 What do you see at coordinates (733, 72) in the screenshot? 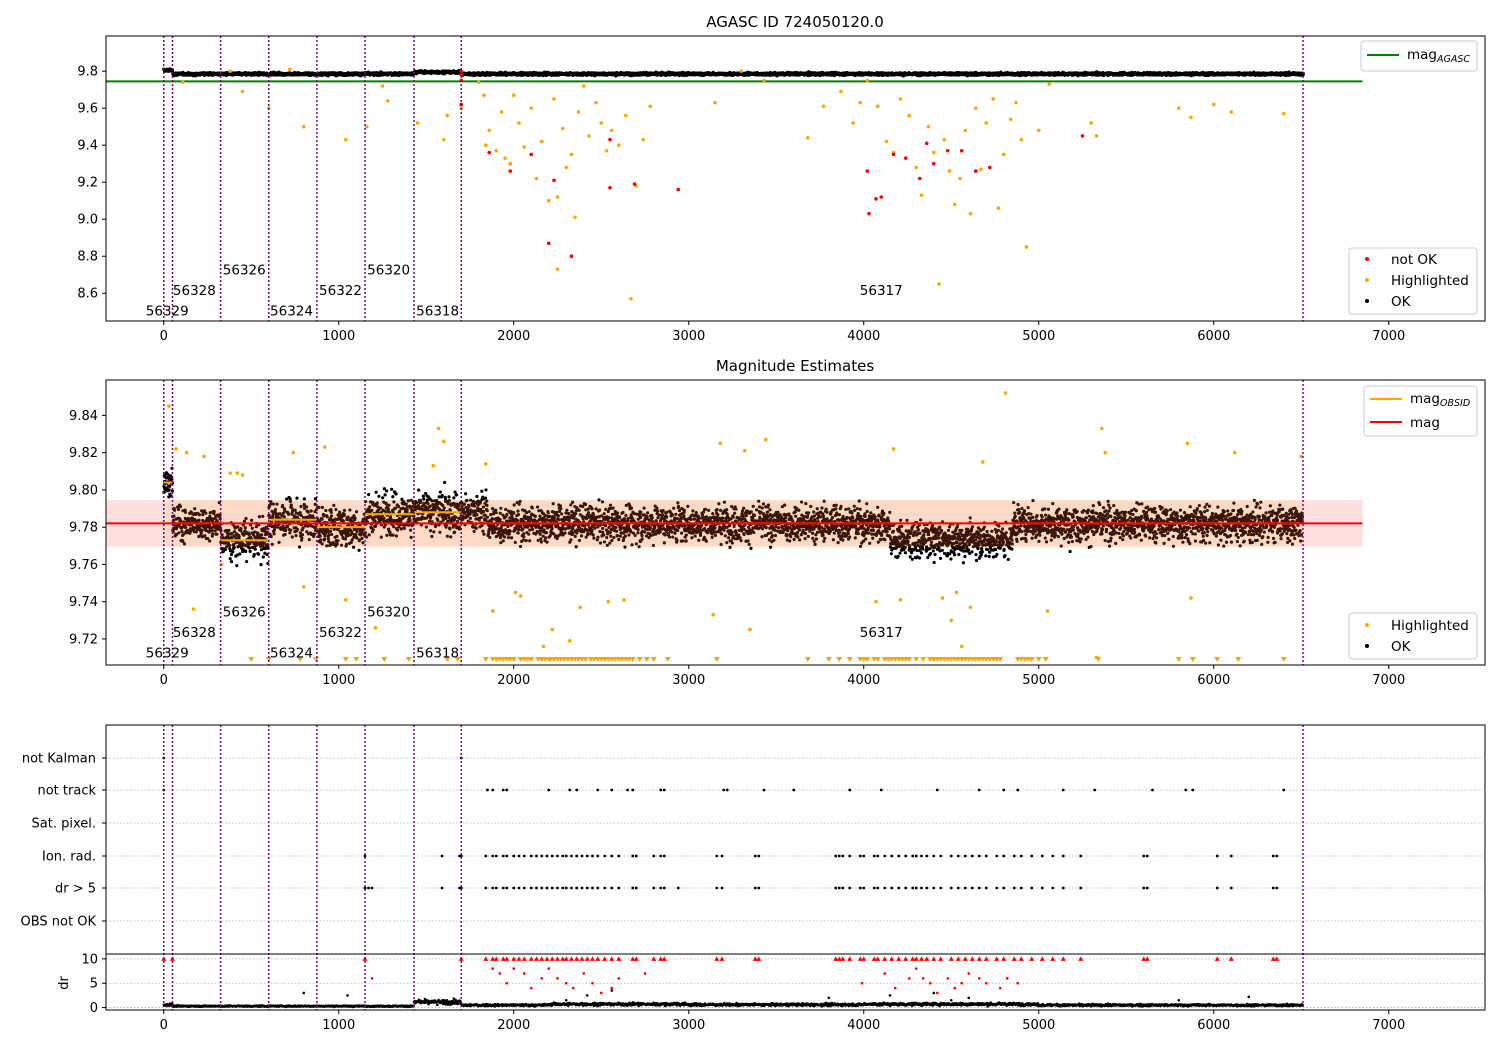
I see `ok-points` at bounding box center [733, 72].